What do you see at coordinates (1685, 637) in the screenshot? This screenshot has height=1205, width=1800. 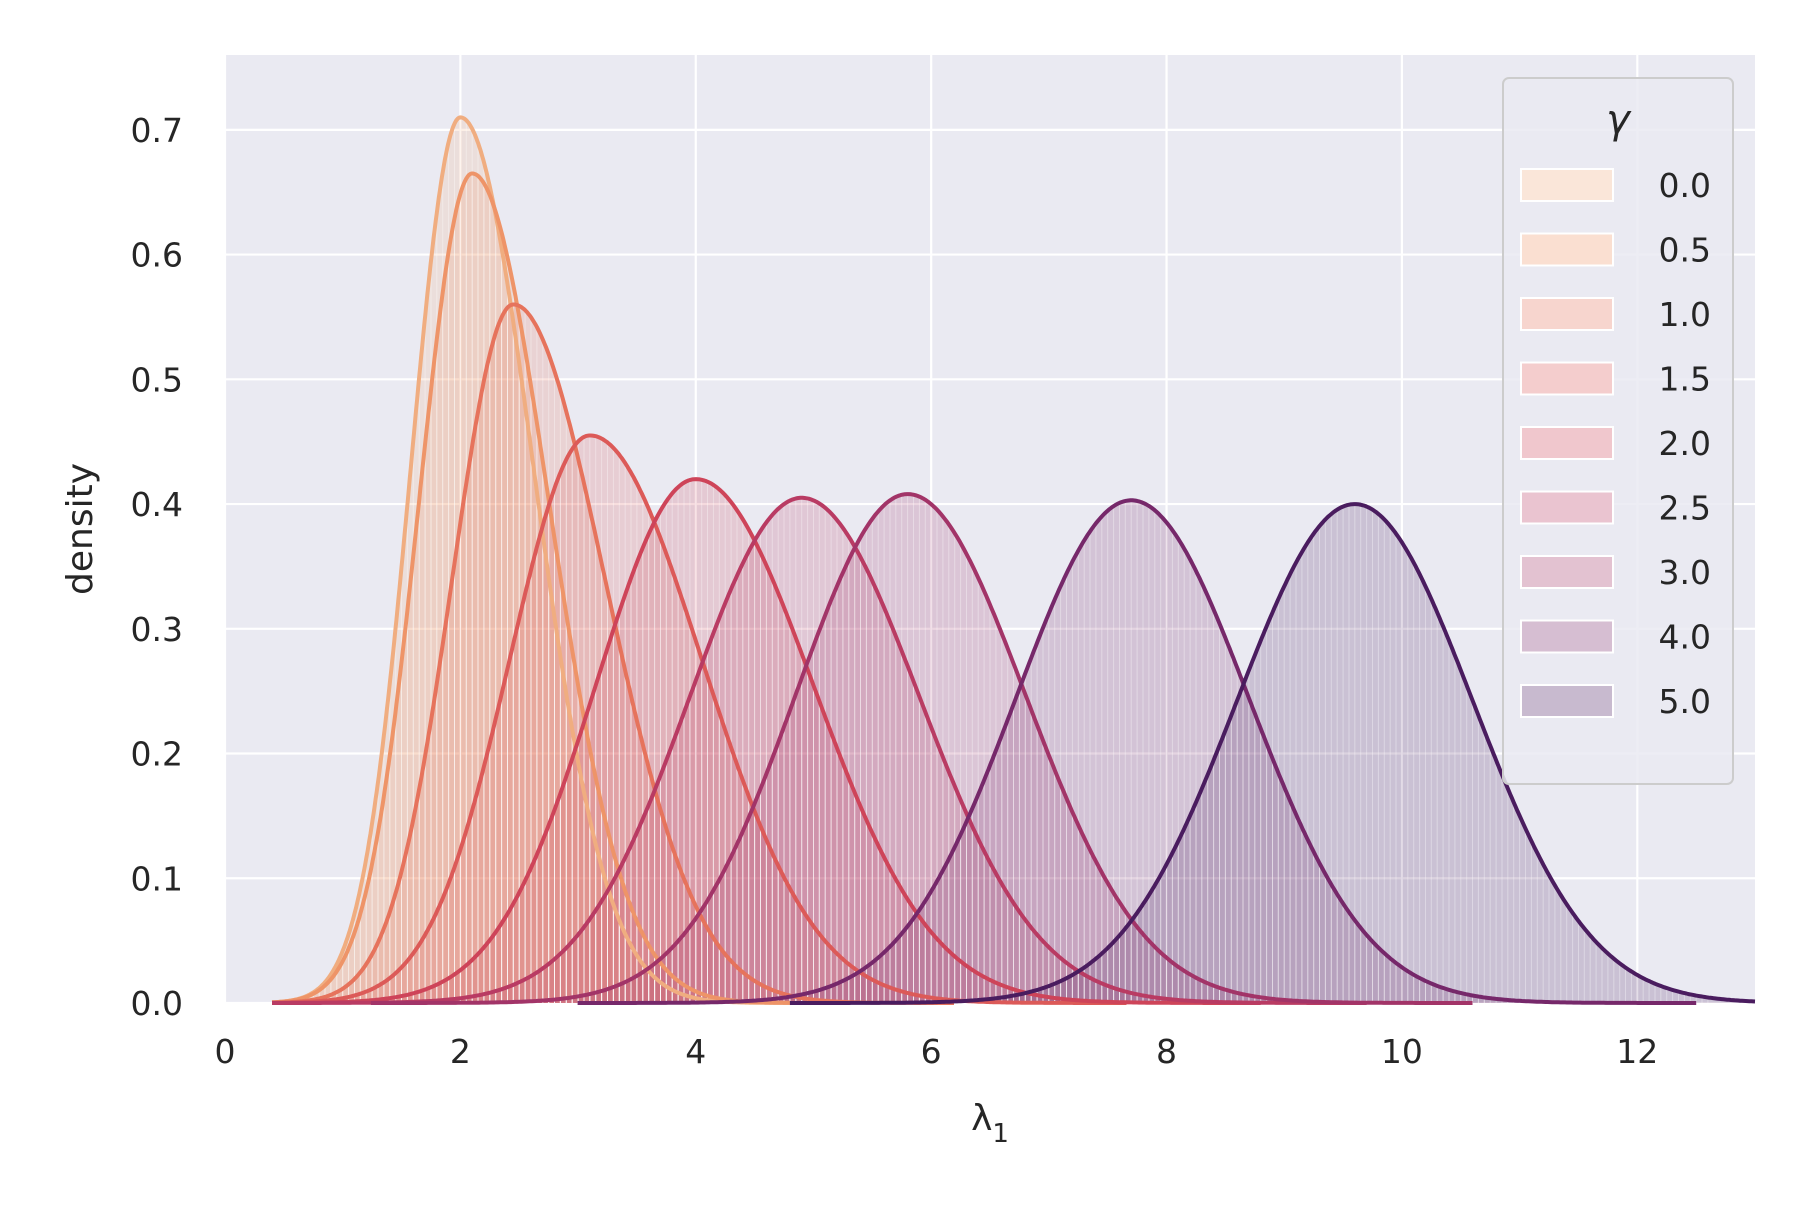 I see `legend-label: 4.0` at bounding box center [1685, 637].